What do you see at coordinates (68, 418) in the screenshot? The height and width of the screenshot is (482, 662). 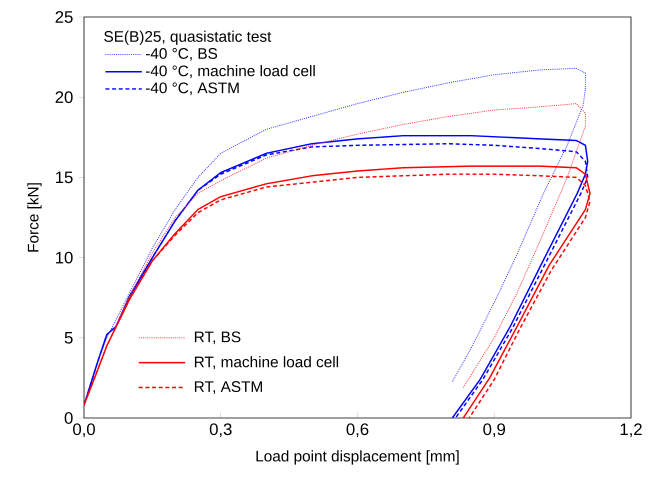 I see `y-tick-label: 0` at bounding box center [68, 418].